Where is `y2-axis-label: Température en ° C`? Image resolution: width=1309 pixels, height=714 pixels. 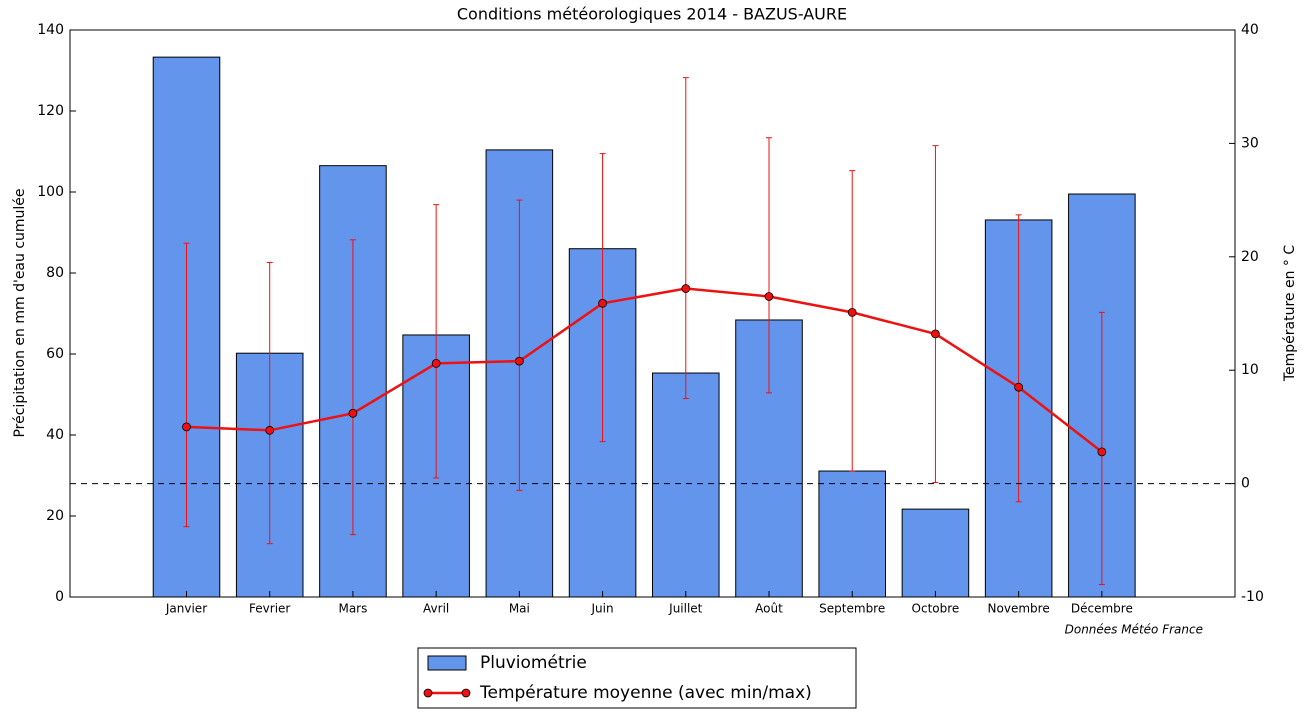
y2-axis-label: Température en ° C is located at coordinates (1290, 314).